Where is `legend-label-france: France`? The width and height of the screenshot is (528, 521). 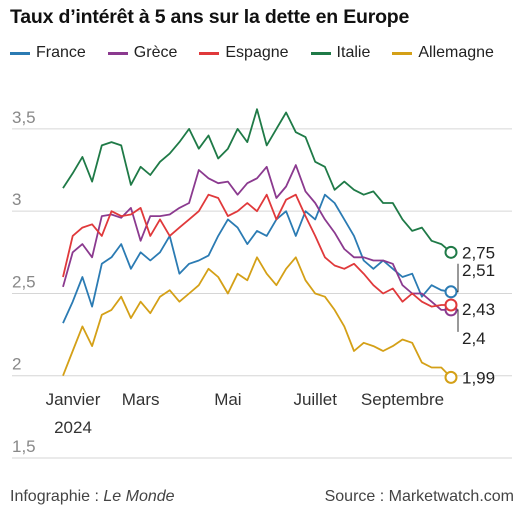
legend-label-france: France is located at coordinates (61, 52).